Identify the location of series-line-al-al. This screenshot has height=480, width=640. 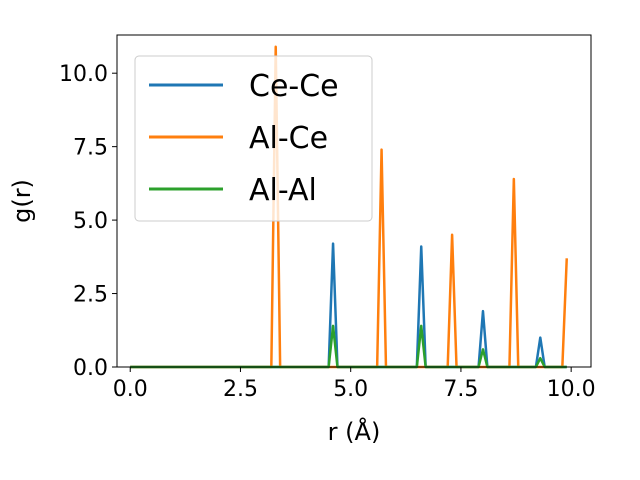
(348, 346).